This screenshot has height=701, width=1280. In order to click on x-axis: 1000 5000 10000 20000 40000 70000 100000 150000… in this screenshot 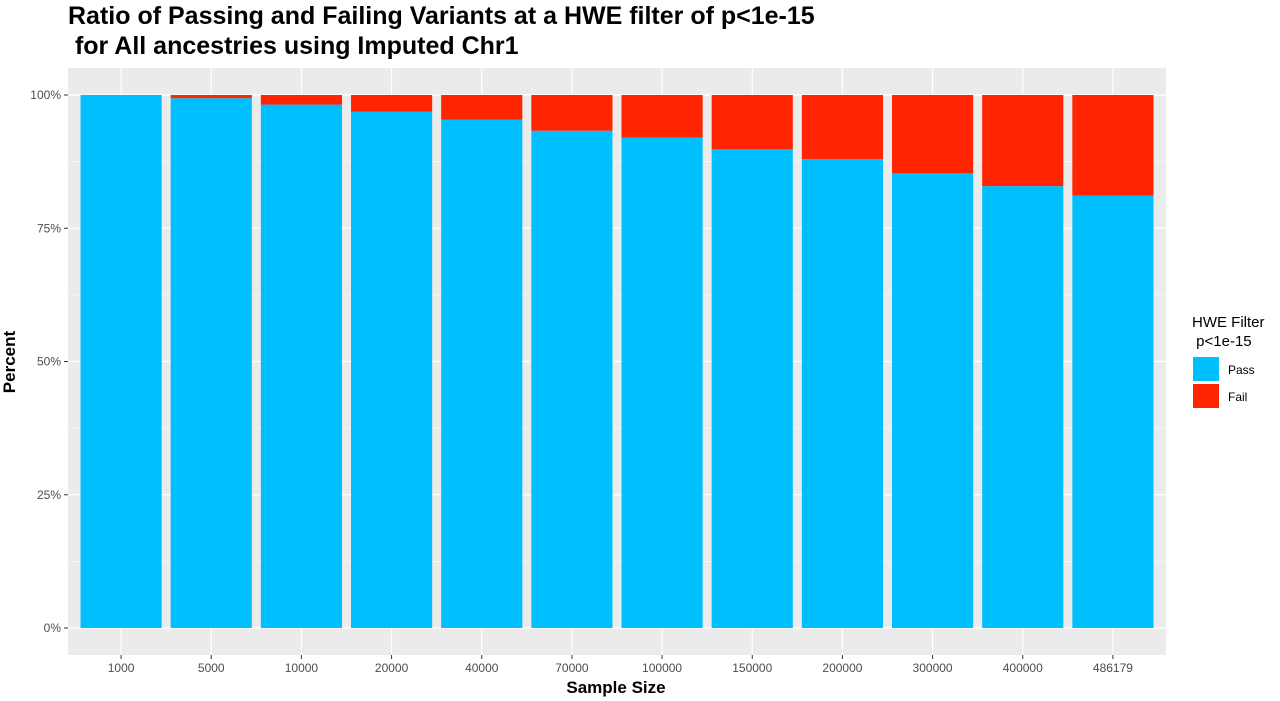, I will do `click(620, 665)`.